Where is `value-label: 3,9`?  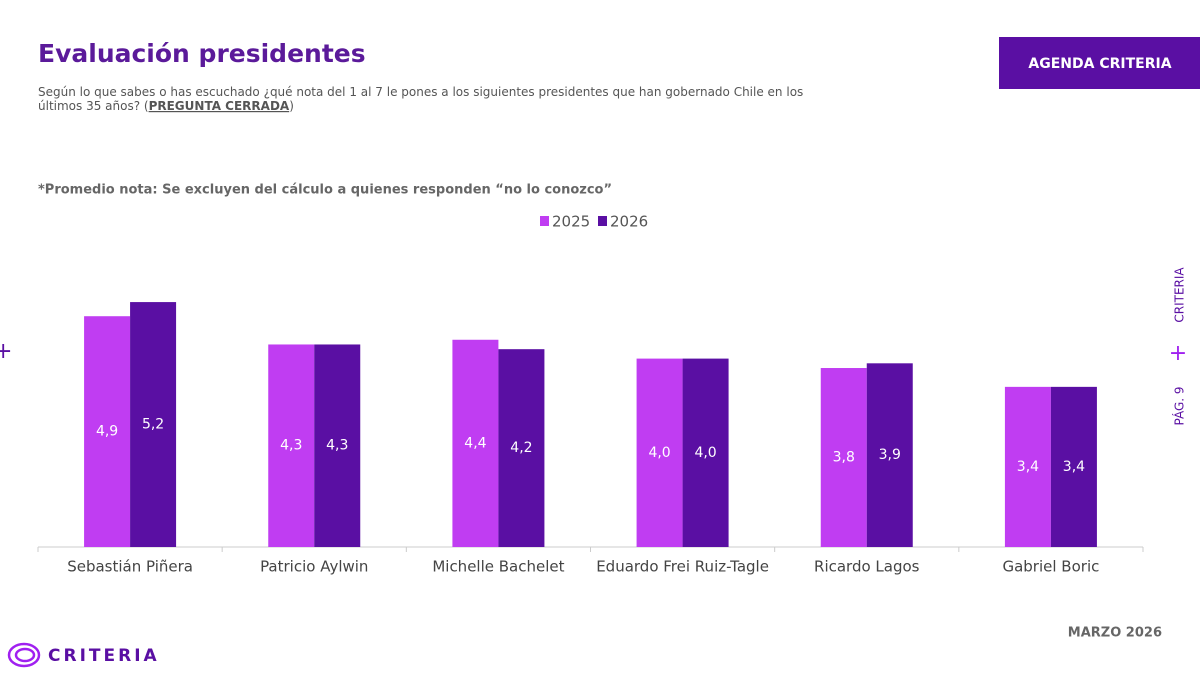
value-label: 3,9 is located at coordinates (890, 455).